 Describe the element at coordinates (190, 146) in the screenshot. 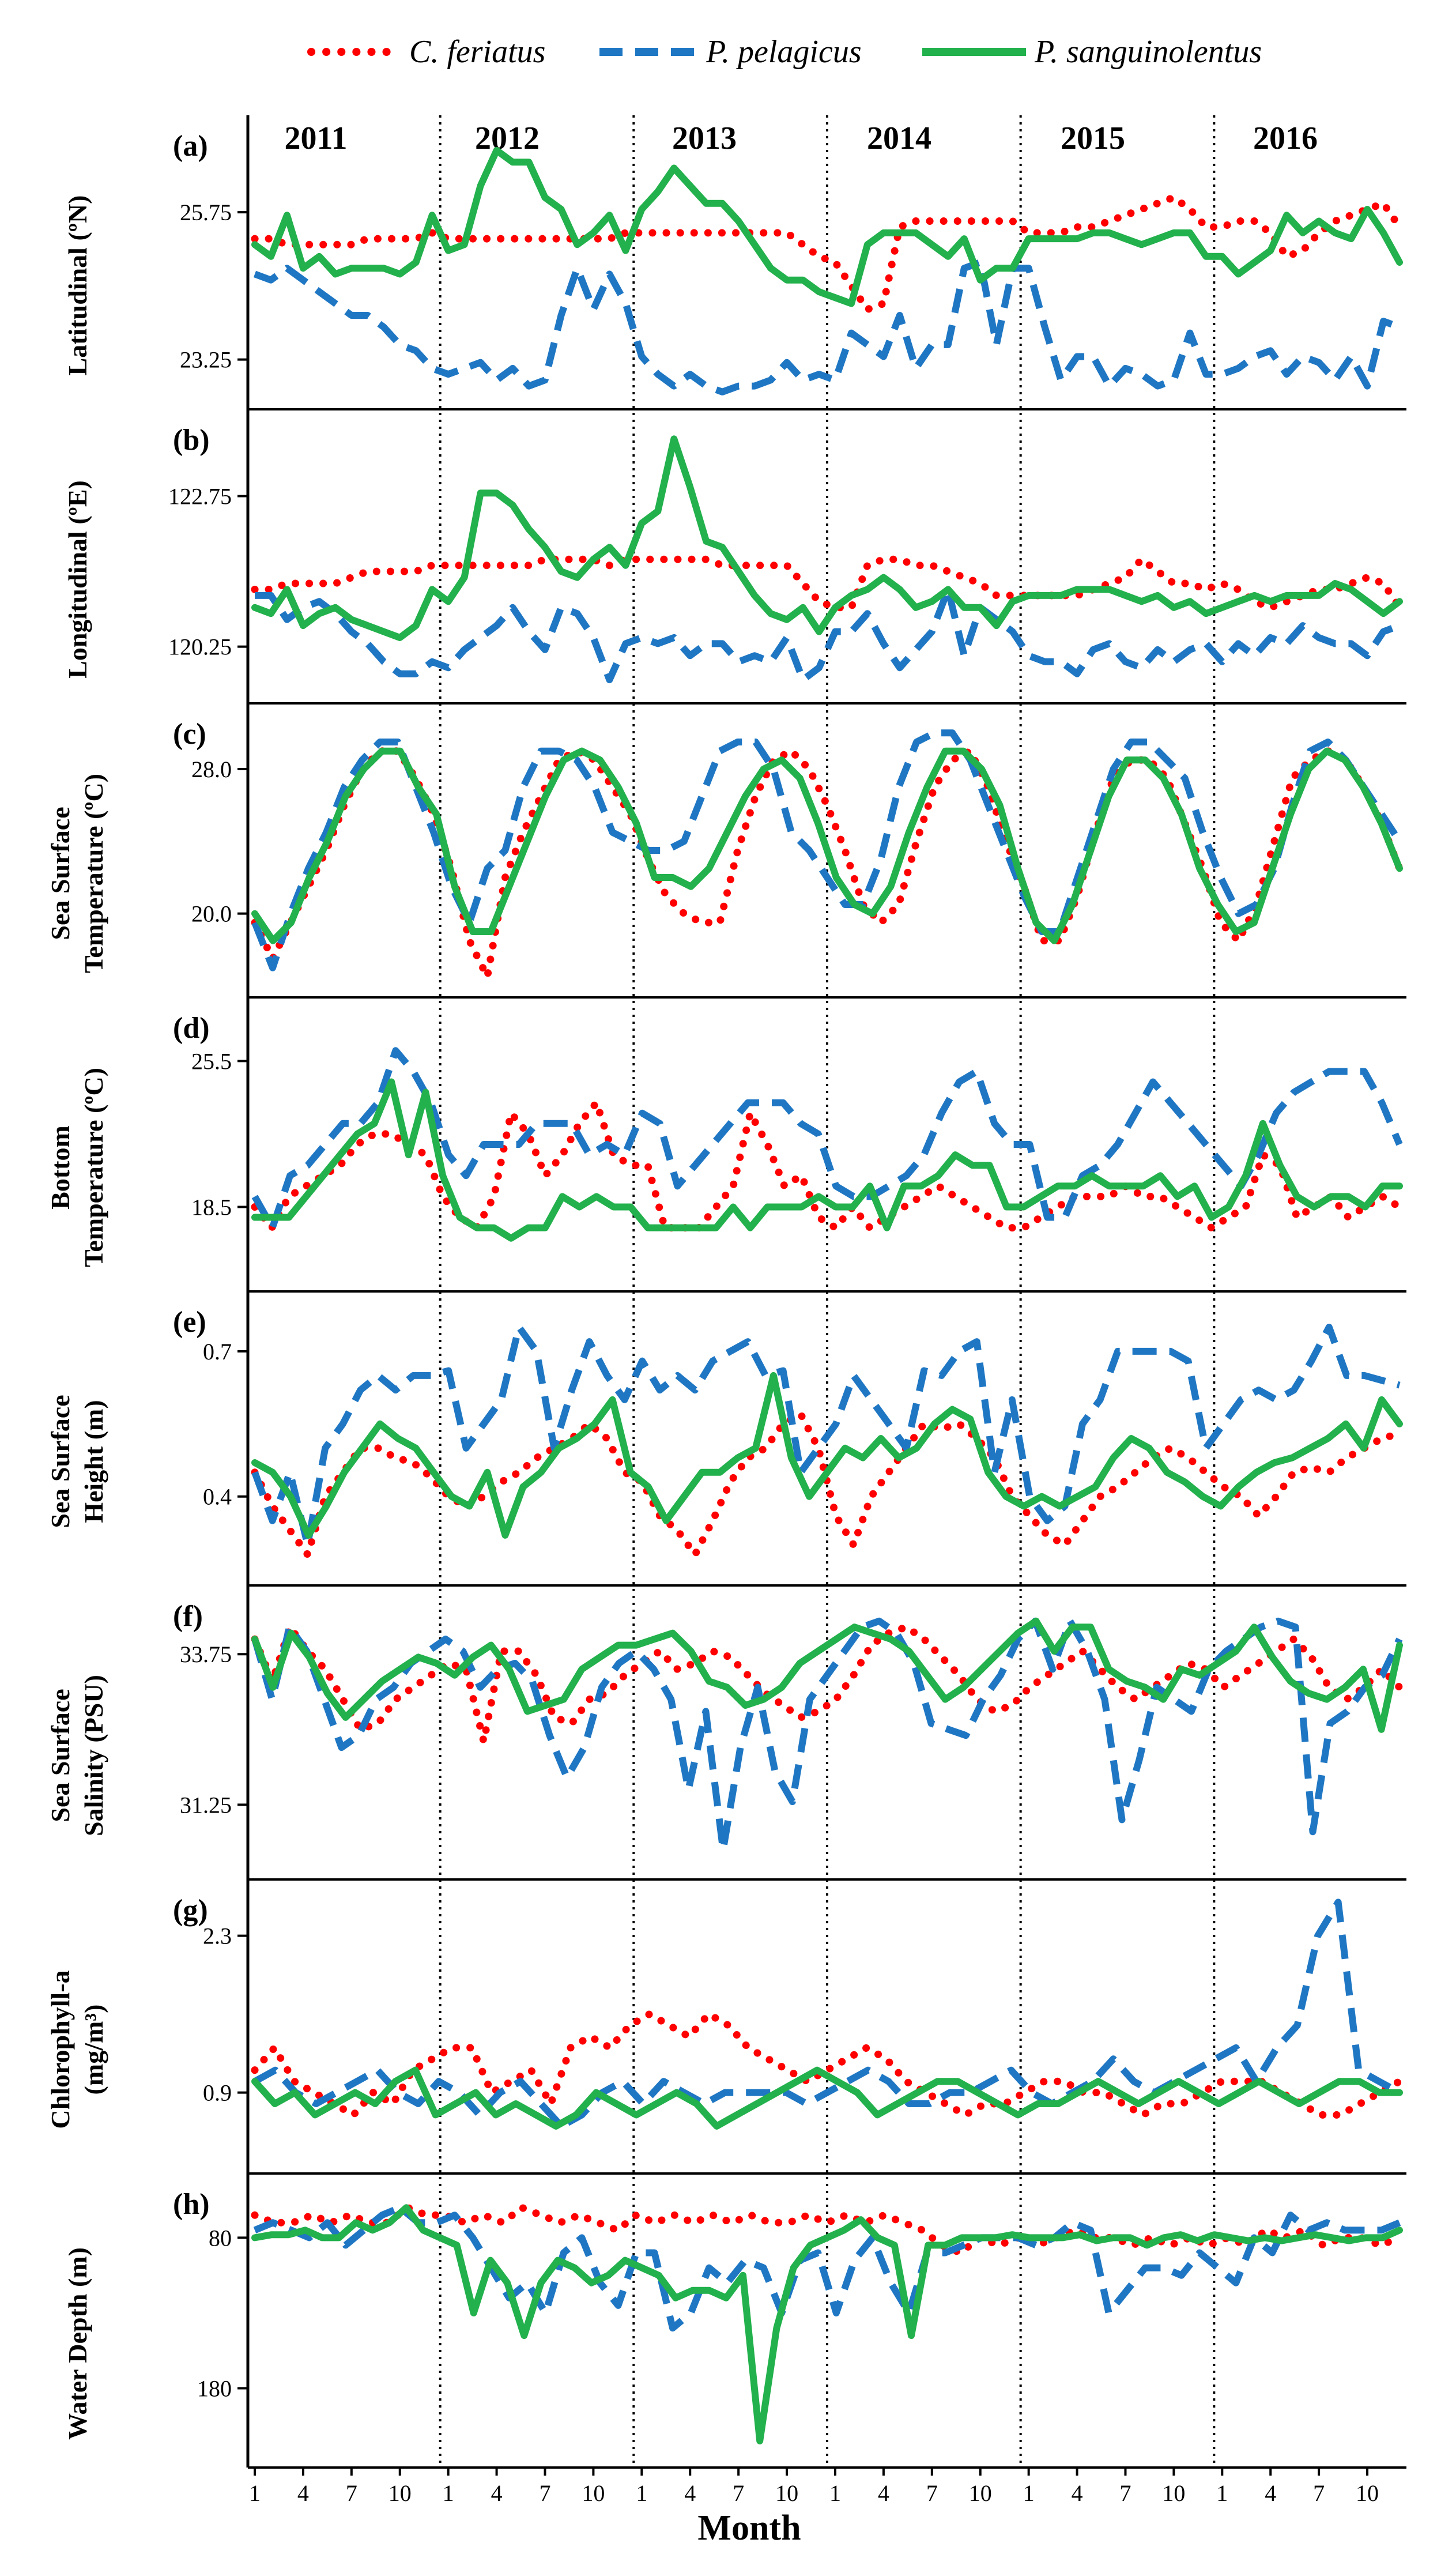

I see `panel-label: (a)` at that location.